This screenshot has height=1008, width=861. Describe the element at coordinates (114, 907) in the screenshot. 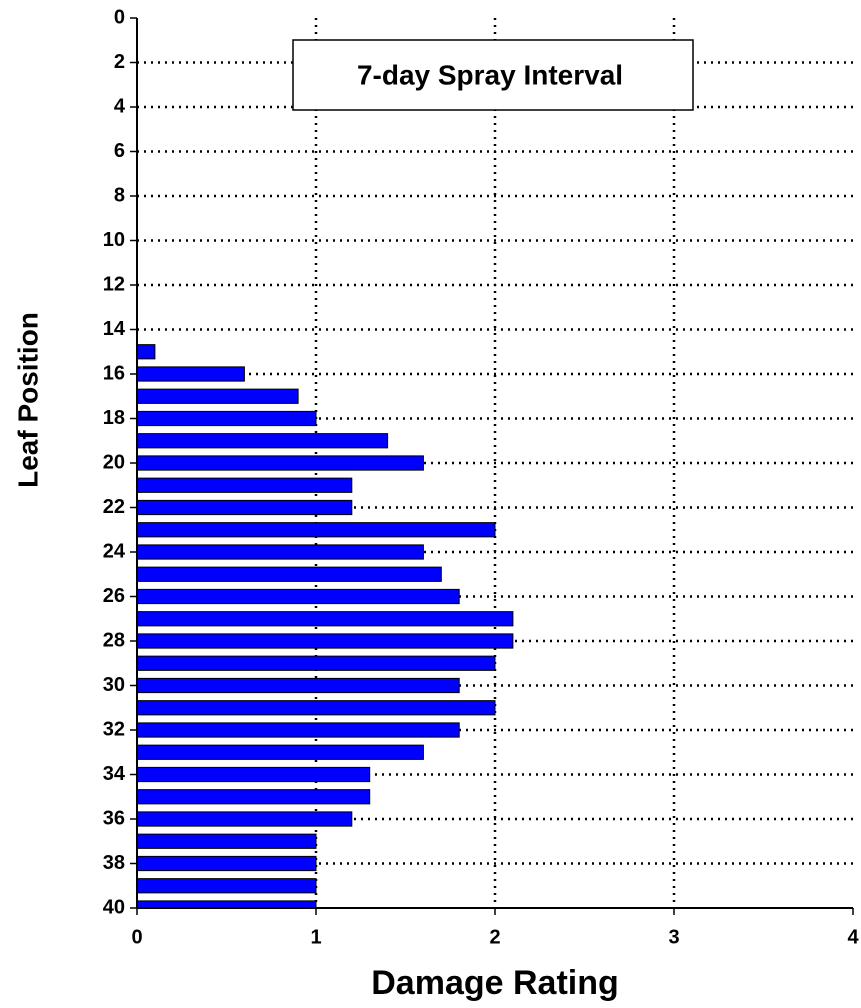

I see `y-tick-label: 40` at that location.